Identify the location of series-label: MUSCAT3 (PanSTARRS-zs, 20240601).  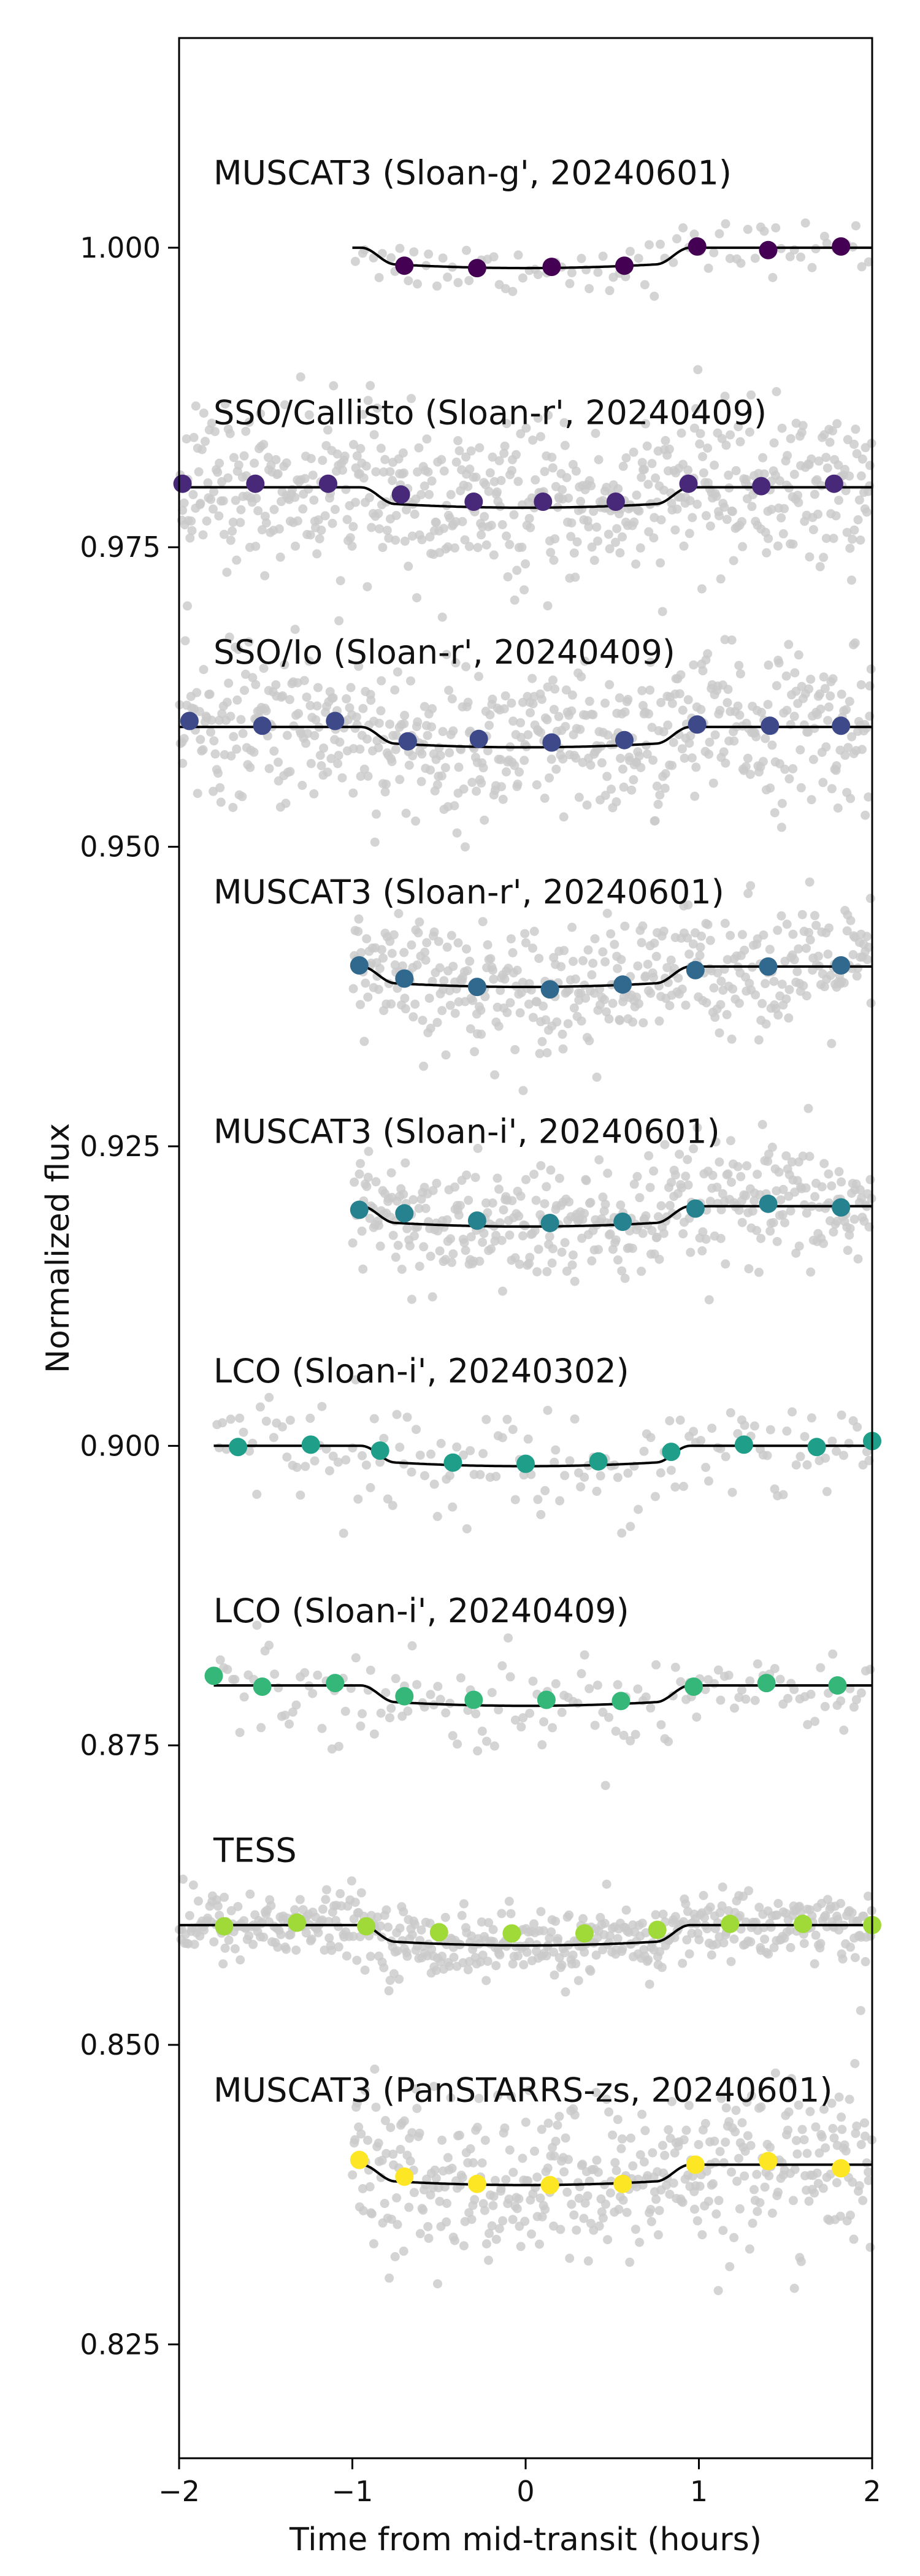
(522, 2090).